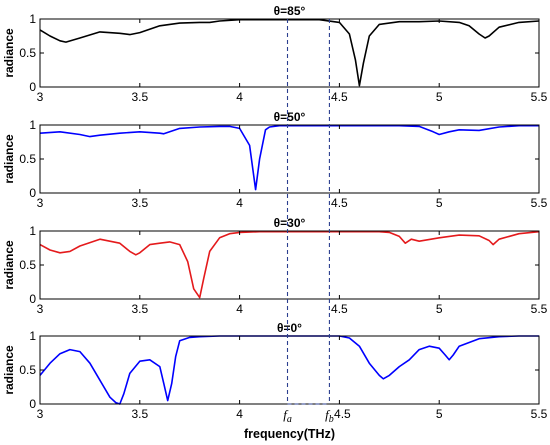  What do you see at coordinates (287, 416) in the screenshot?
I see `marker-label: fa` at bounding box center [287, 416].